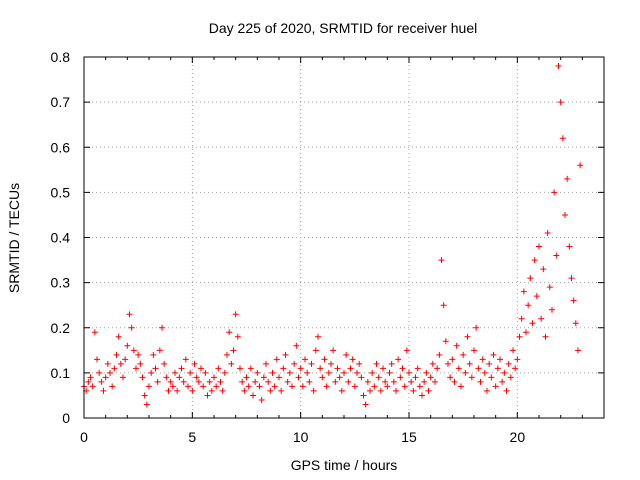  I want to click on y-tick-label: 0.8, so click(61, 57).